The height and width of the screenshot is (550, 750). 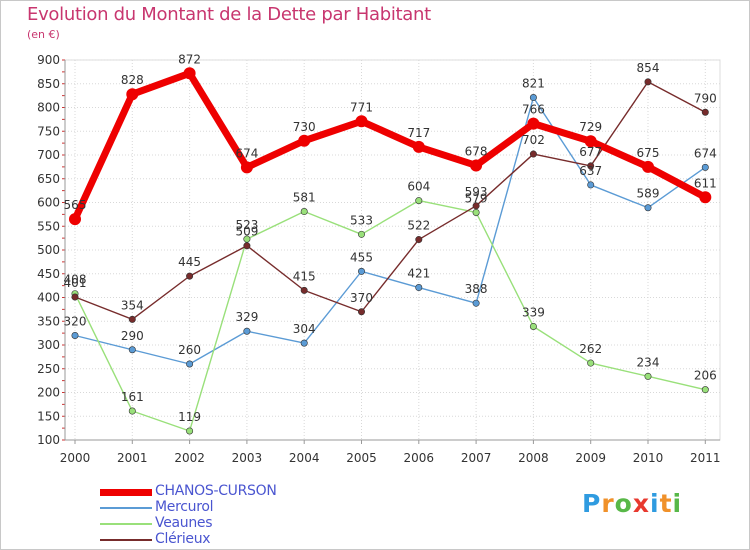 I want to click on data-label: 262, so click(x=590, y=349).